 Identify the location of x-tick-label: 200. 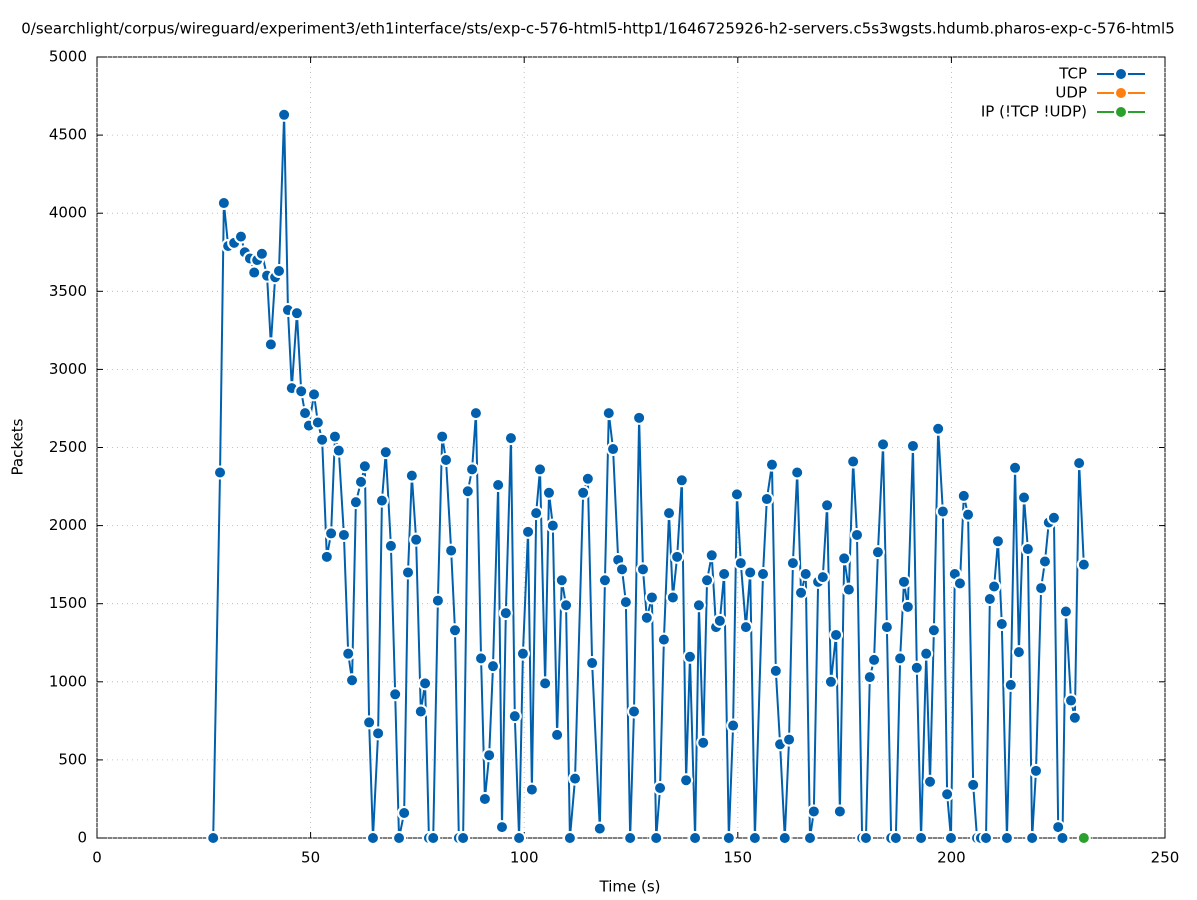
(951, 858).